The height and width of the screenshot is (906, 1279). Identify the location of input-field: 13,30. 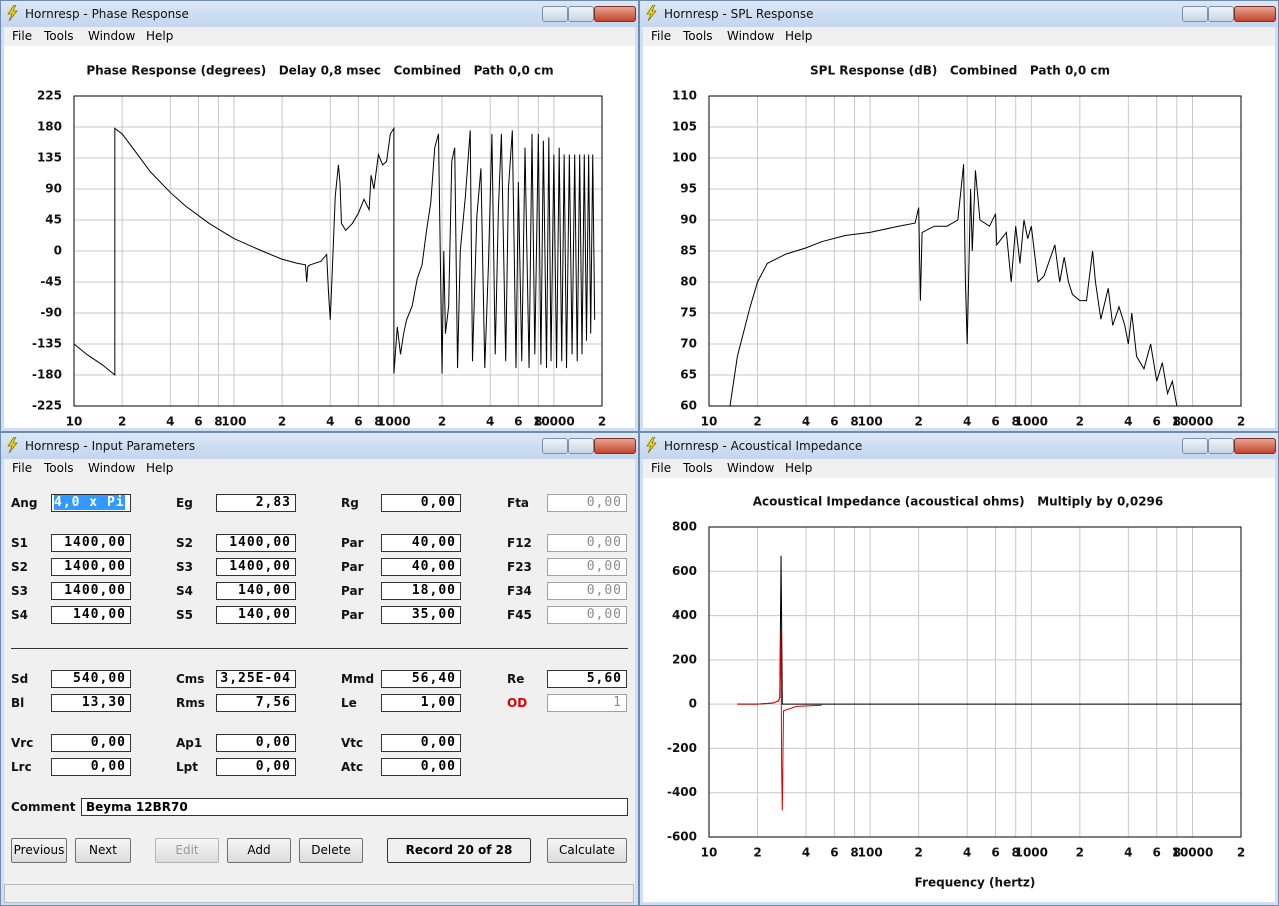
(91, 703).